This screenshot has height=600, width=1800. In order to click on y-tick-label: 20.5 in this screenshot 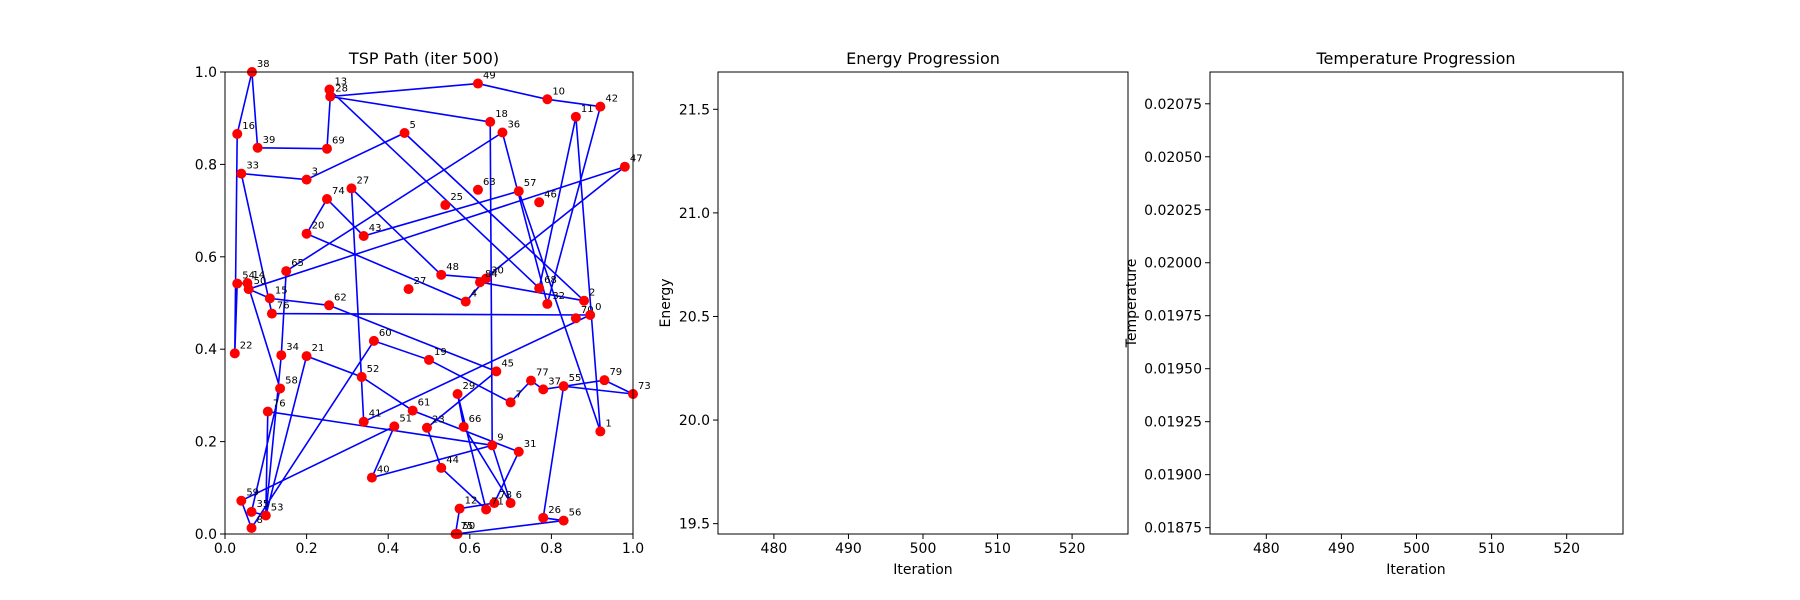, I will do `click(694, 317)`.